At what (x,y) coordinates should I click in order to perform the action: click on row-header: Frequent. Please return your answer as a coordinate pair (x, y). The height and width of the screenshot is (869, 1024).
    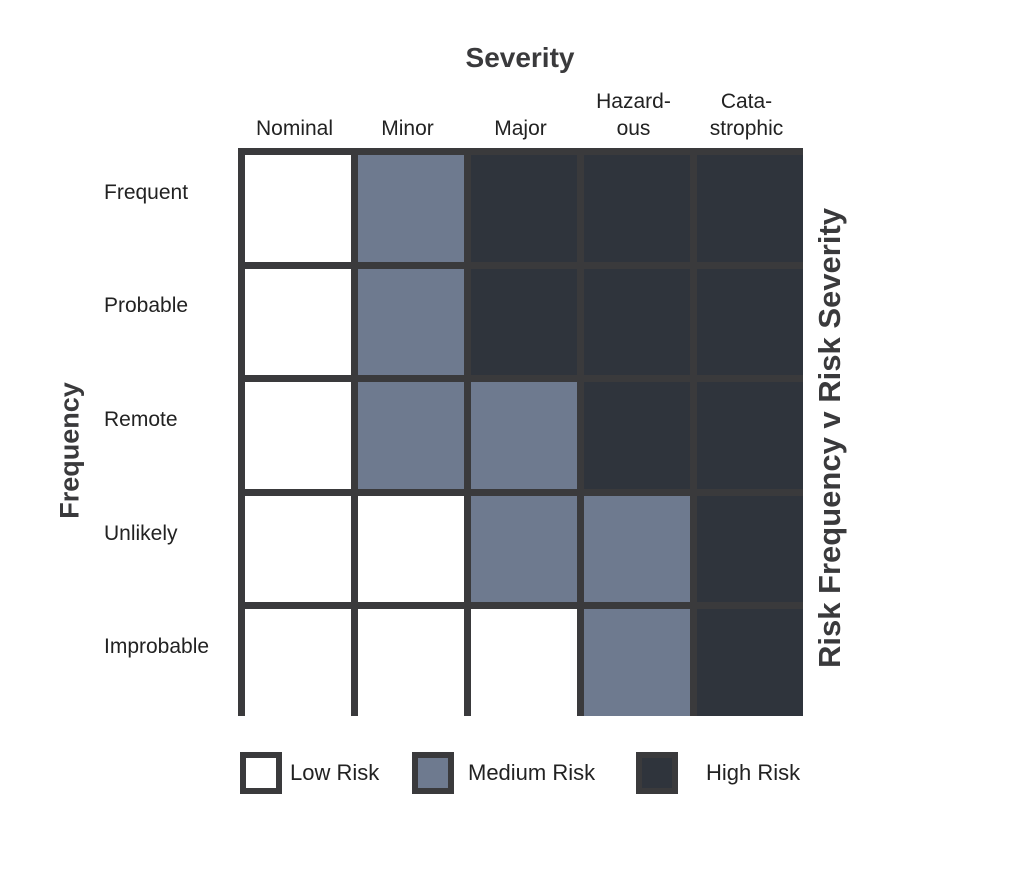
    Looking at the image, I should click on (146, 192).